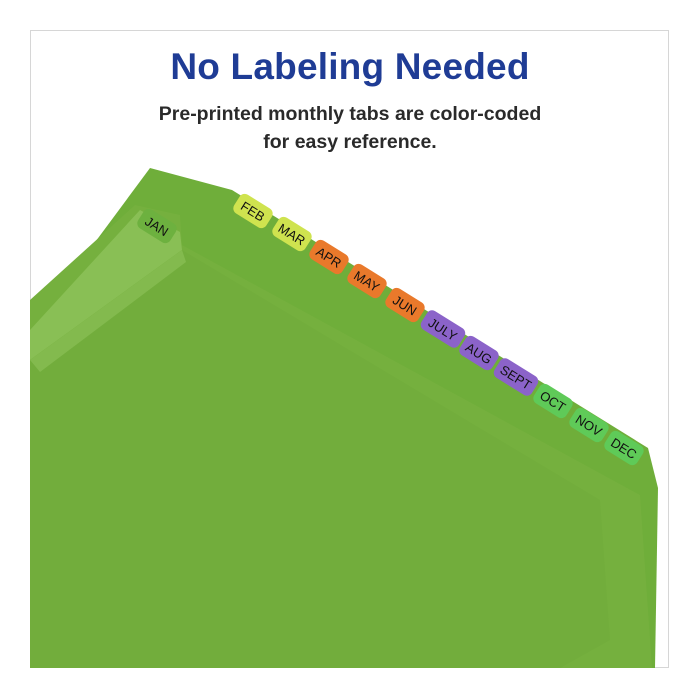 The width and height of the screenshot is (700, 700). Describe the element at coordinates (350, 142) in the screenshot. I see `subheadline-line-2: for easy reference.` at that location.